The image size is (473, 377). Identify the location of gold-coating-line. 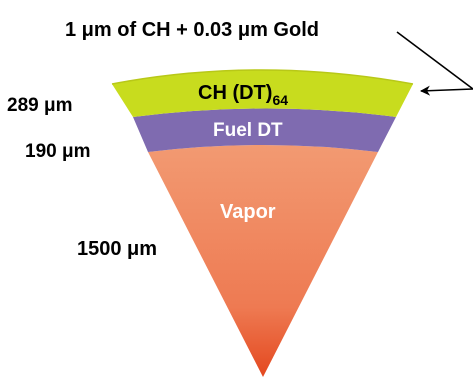
(262, 77).